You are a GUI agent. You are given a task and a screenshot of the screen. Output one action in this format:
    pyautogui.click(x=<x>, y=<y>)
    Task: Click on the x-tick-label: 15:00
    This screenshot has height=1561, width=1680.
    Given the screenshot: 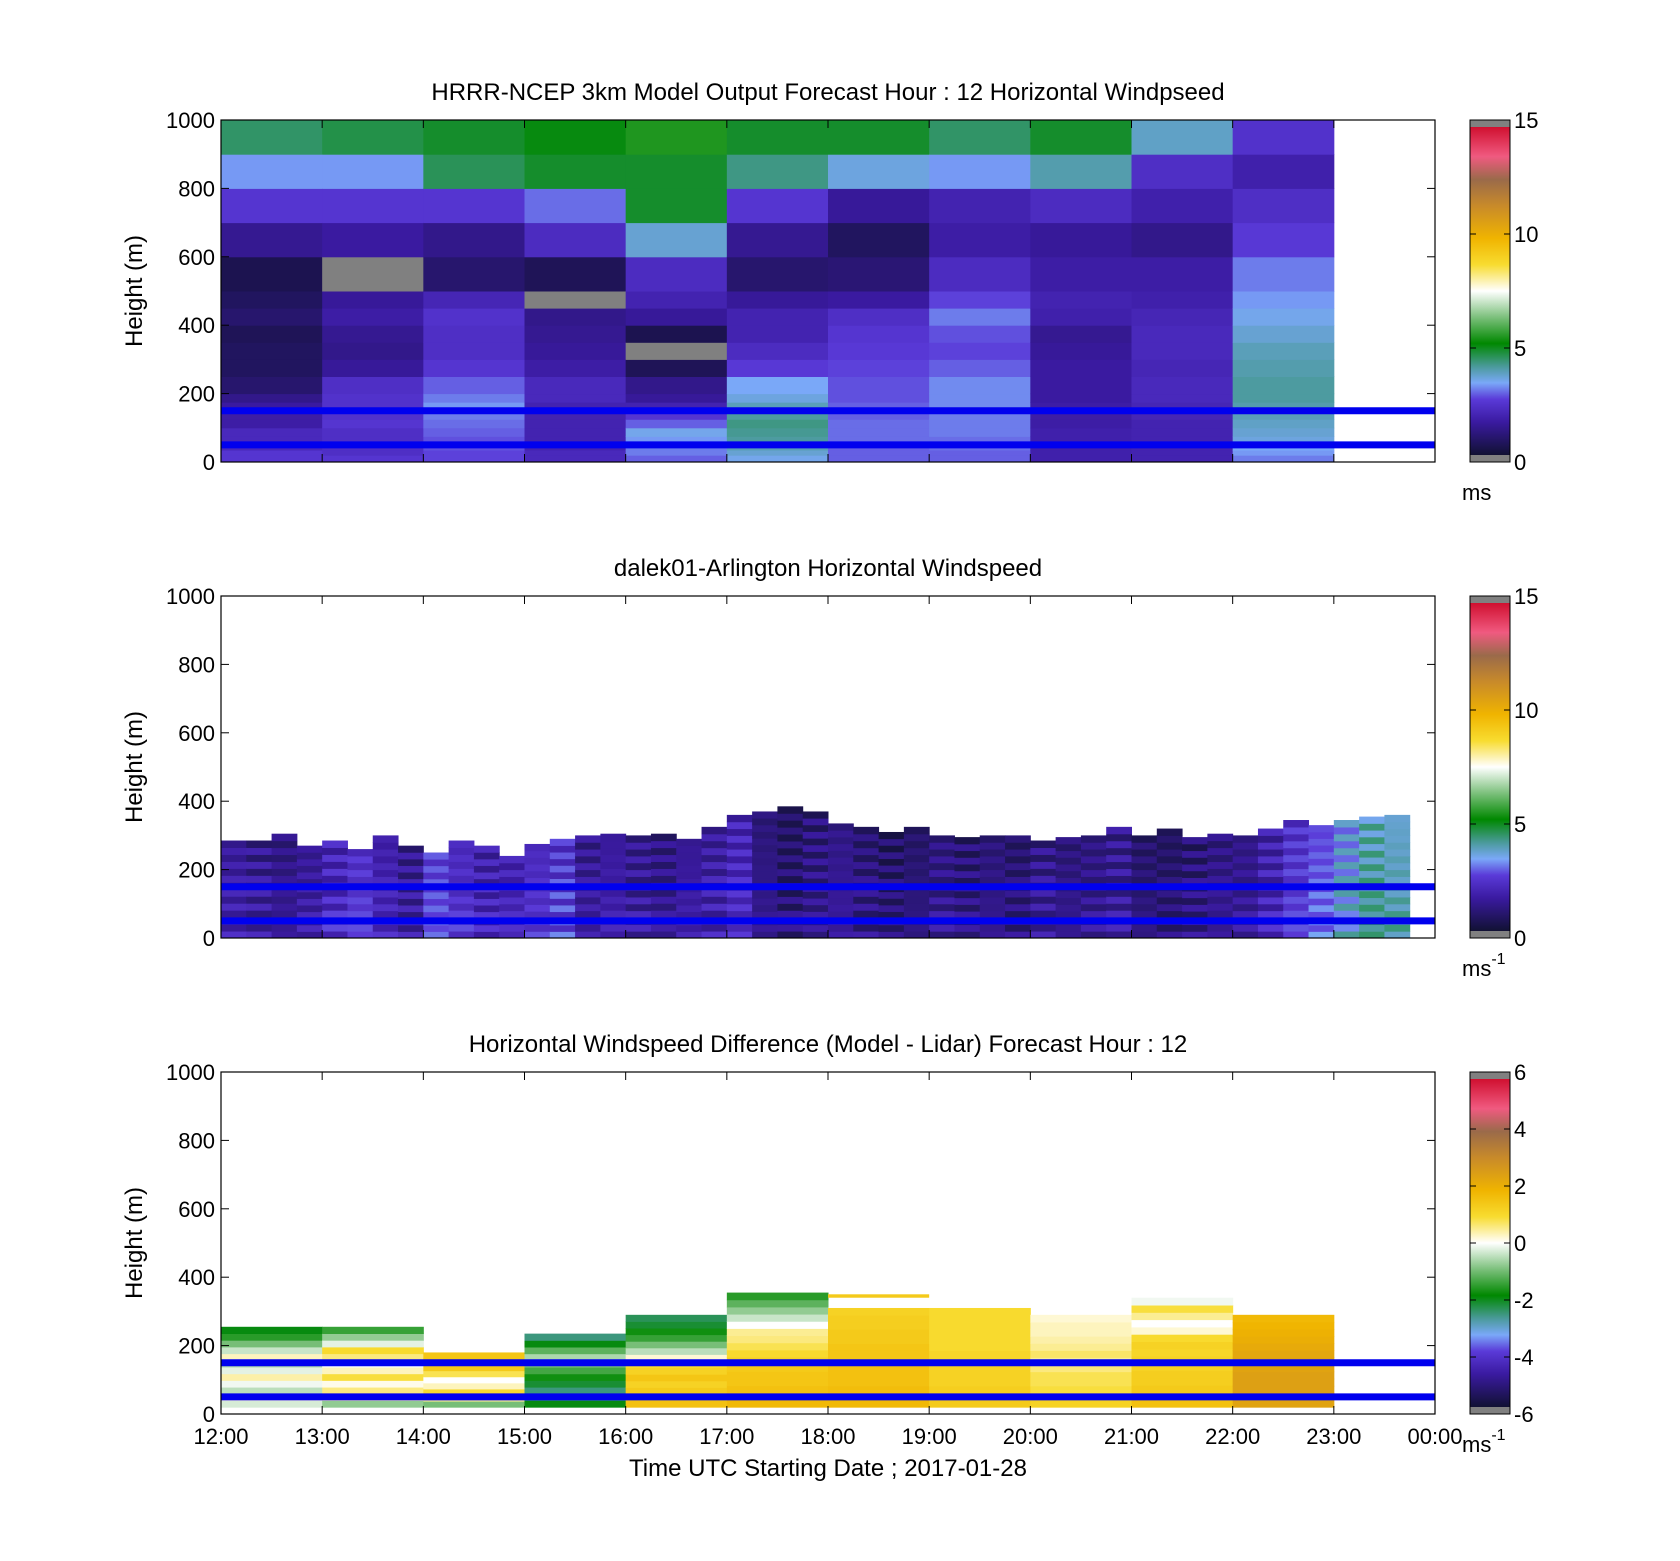 What is the action you would take?
    pyautogui.click(x=524, y=1436)
    